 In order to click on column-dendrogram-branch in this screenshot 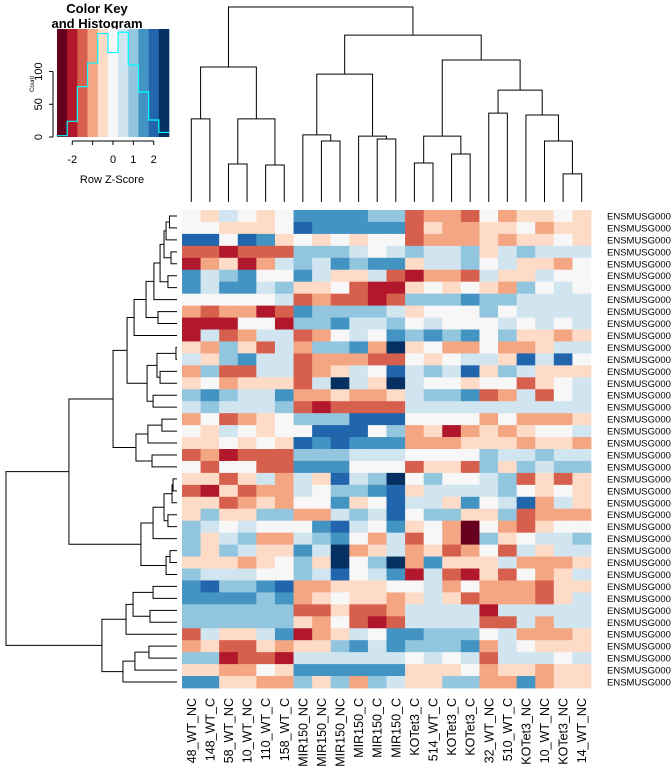, I will do `click(345, 105)`.